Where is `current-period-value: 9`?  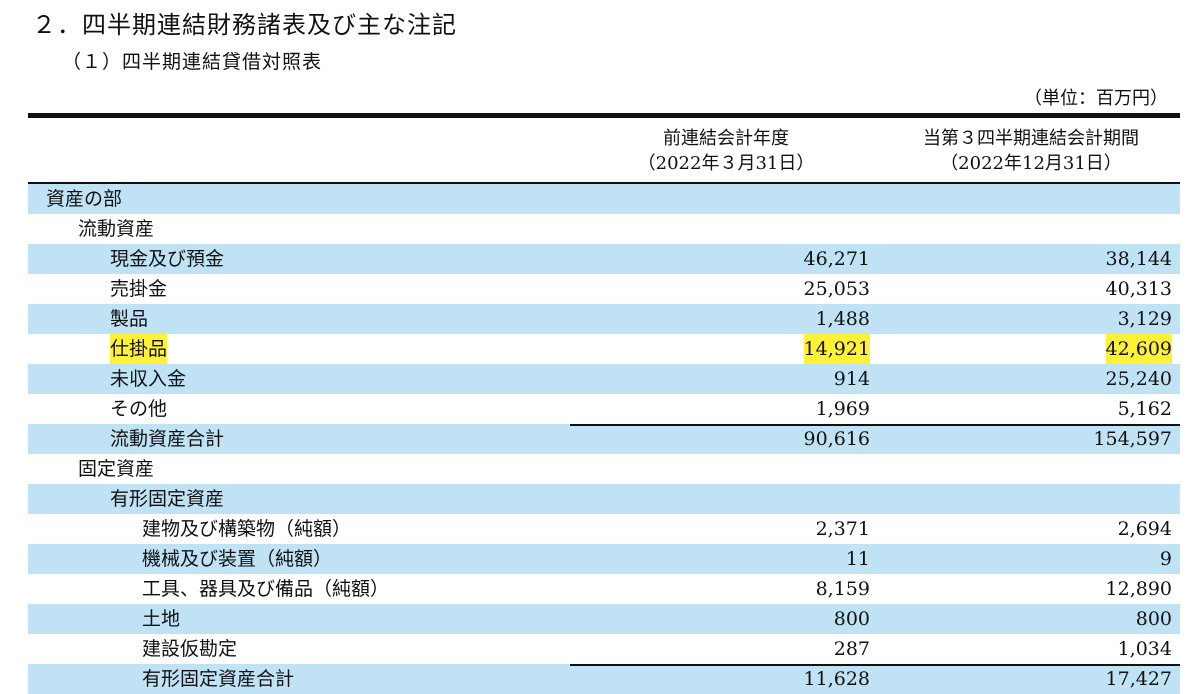 current-period-value: 9 is located at coordinates (1165, 559).